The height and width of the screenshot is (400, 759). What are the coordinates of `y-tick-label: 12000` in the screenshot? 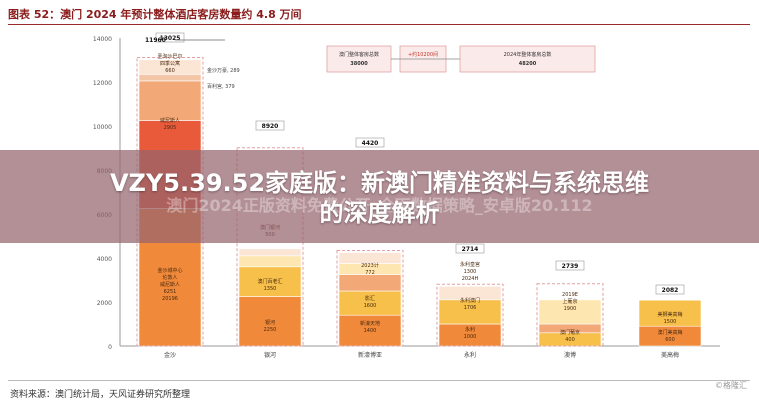 It's located at (102, 83).